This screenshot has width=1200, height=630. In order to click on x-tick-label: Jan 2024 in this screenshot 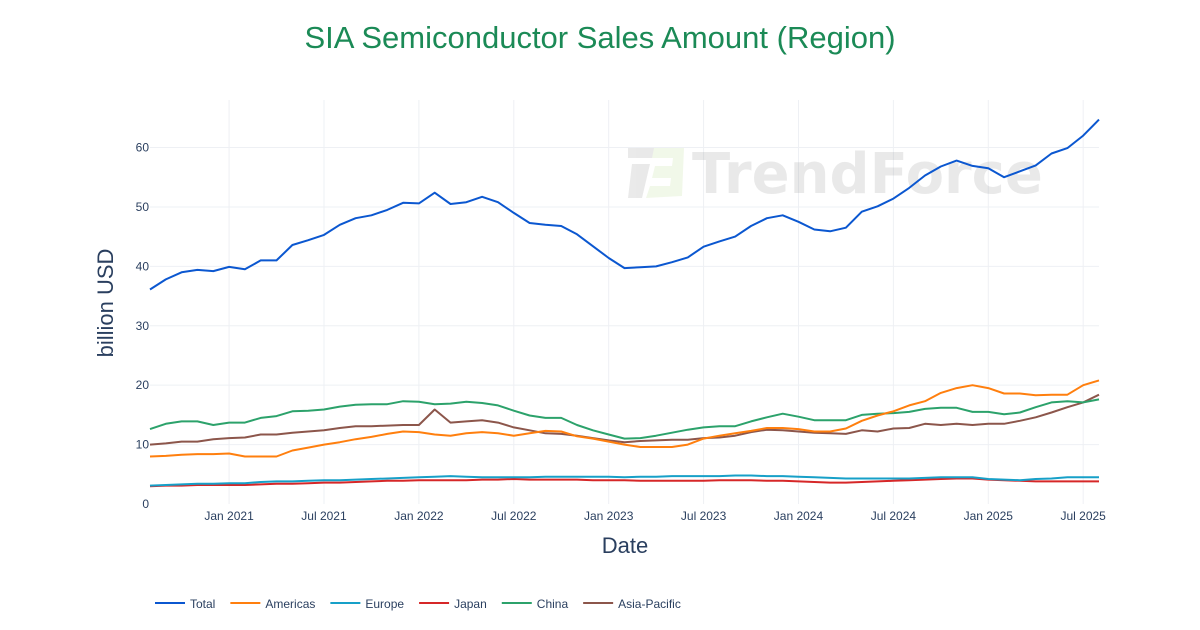, I will do `click(799, 516)`.